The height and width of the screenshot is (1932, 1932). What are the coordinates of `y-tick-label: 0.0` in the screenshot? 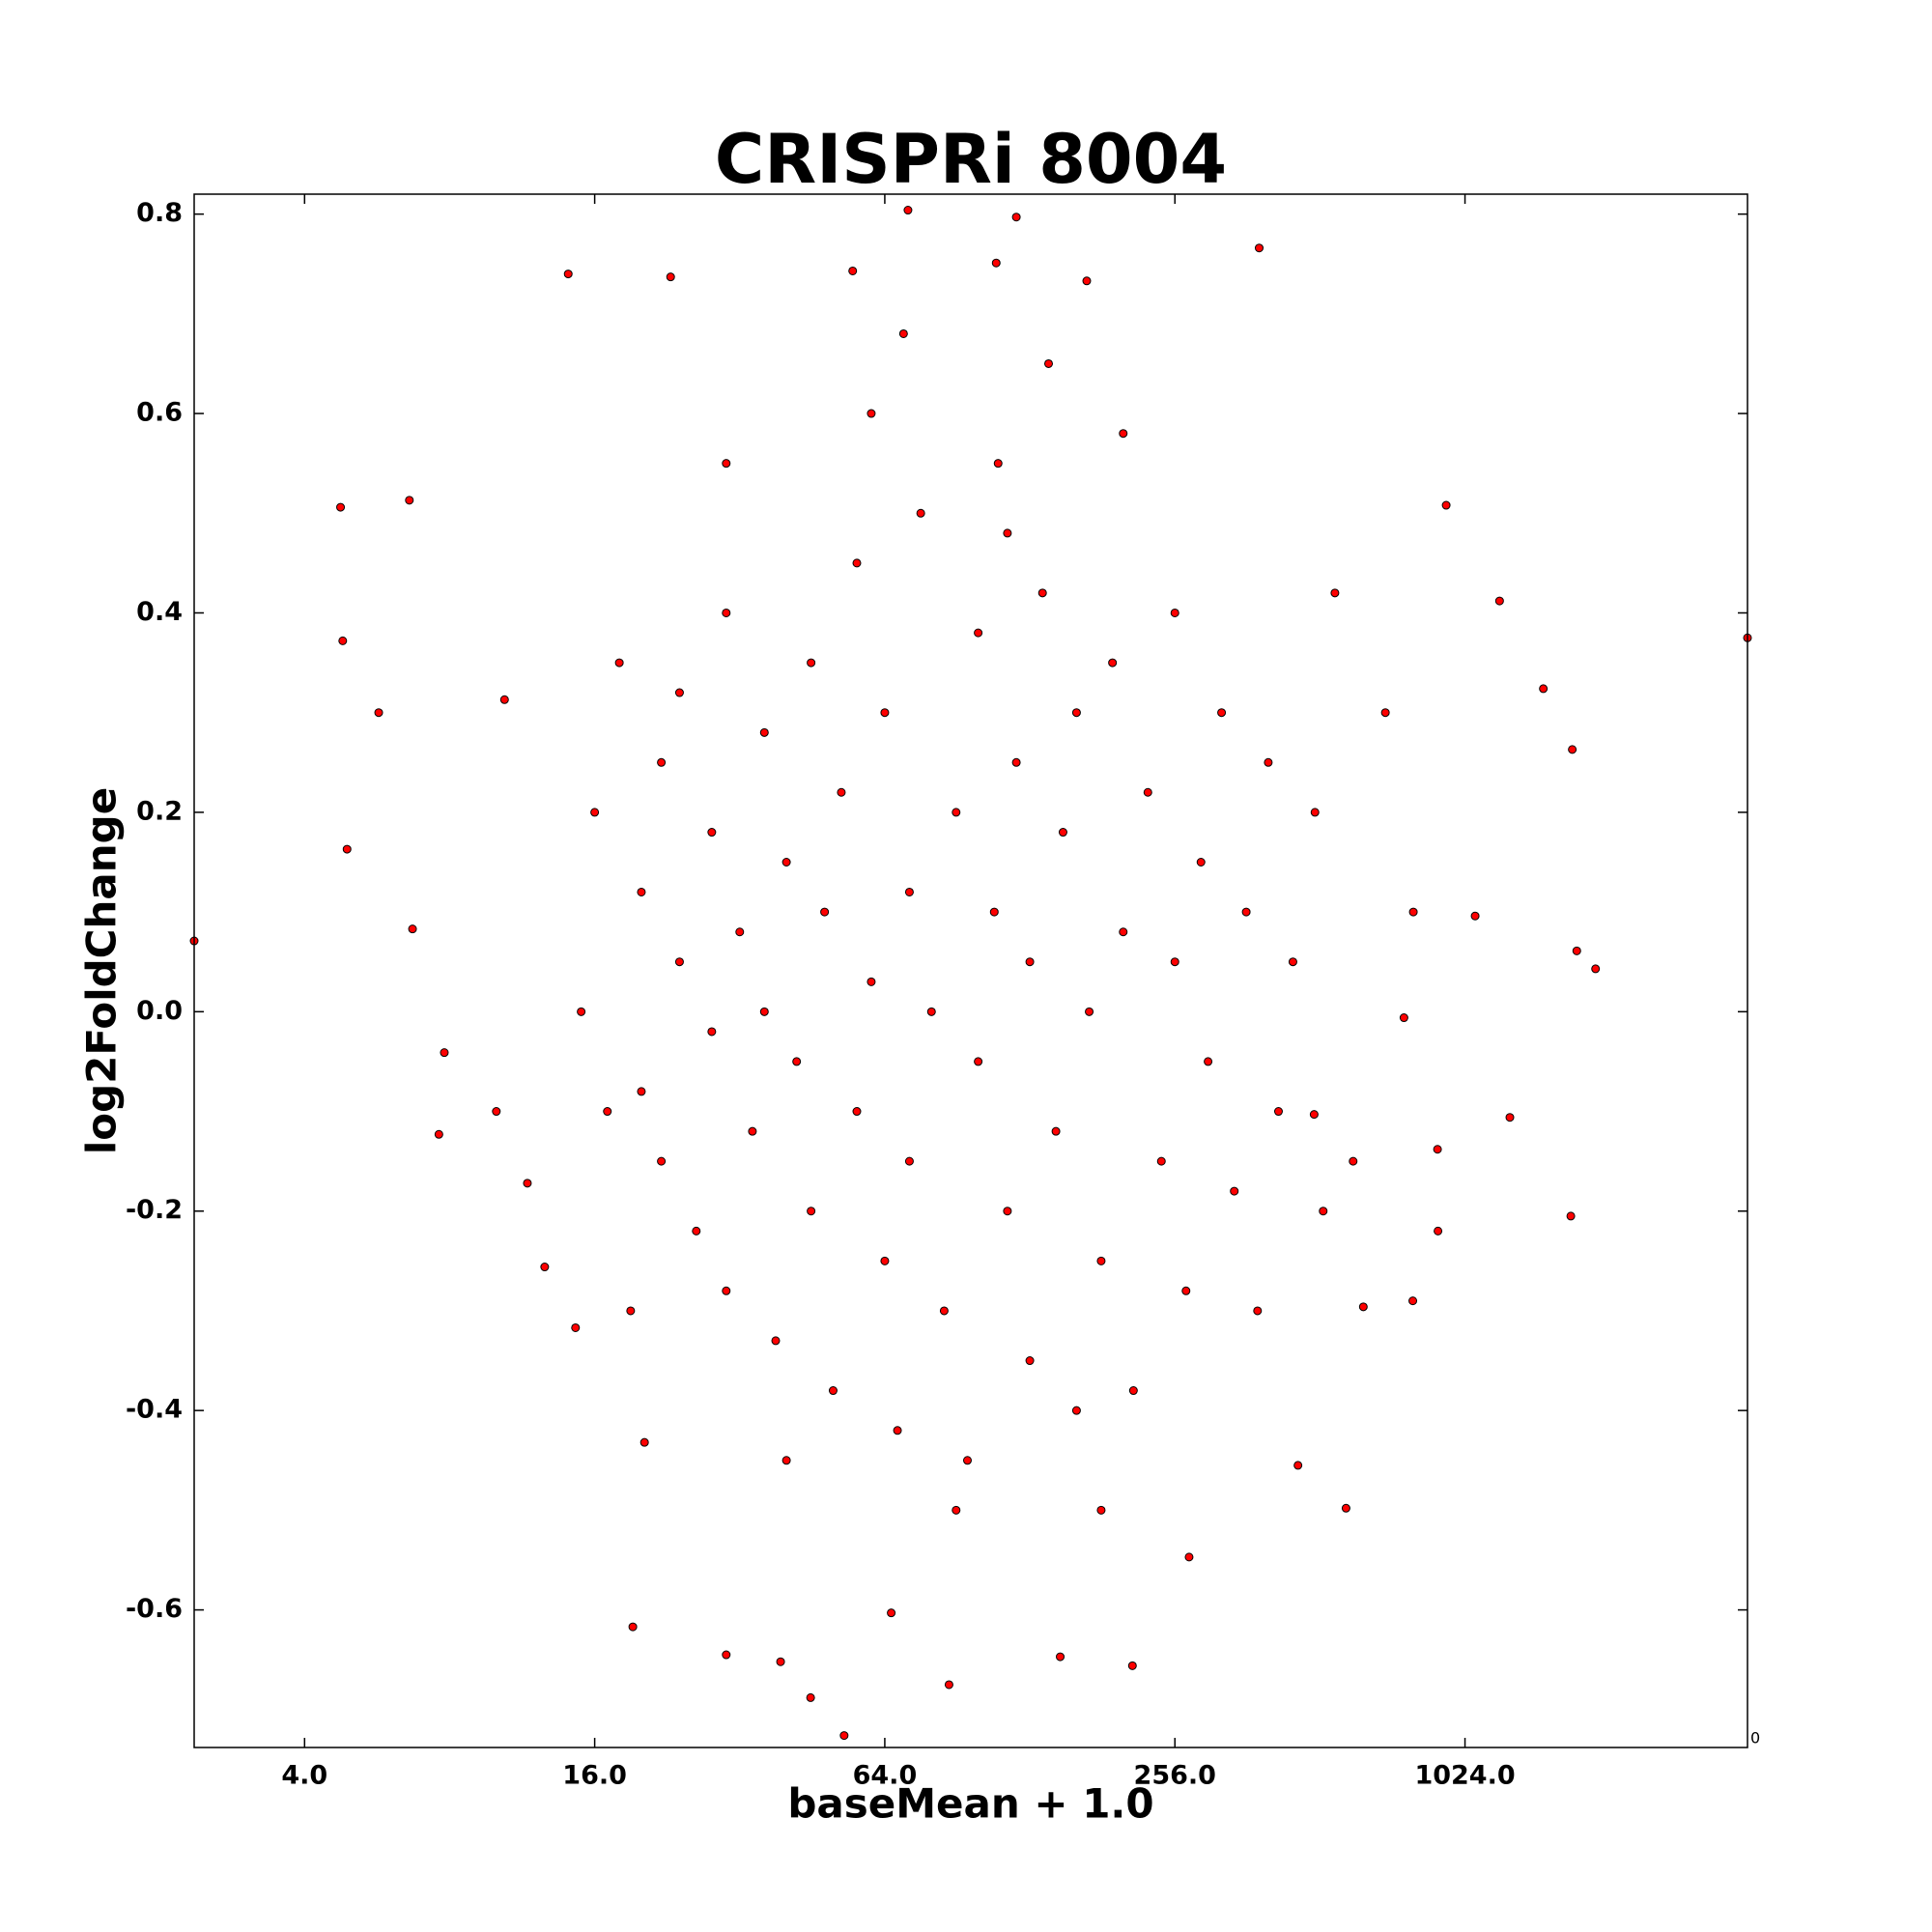 It's located at (159, 1011).